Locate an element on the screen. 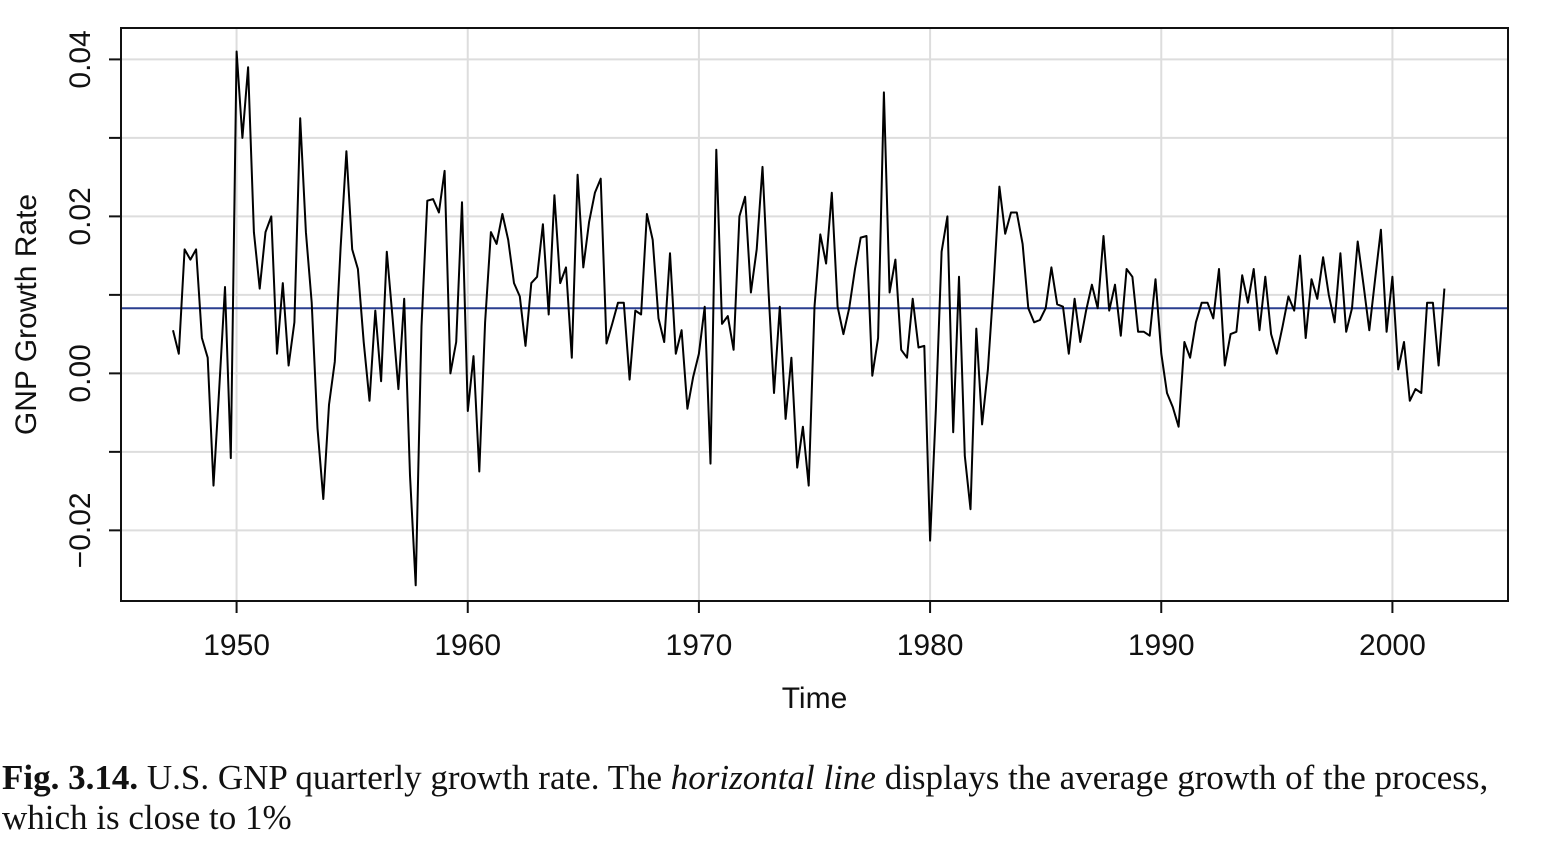 The width and height of the screenshot is (1554, 860). x-axis: 1950 1960 1970 1980 1990 2000 is located at coordinates (814, 631).